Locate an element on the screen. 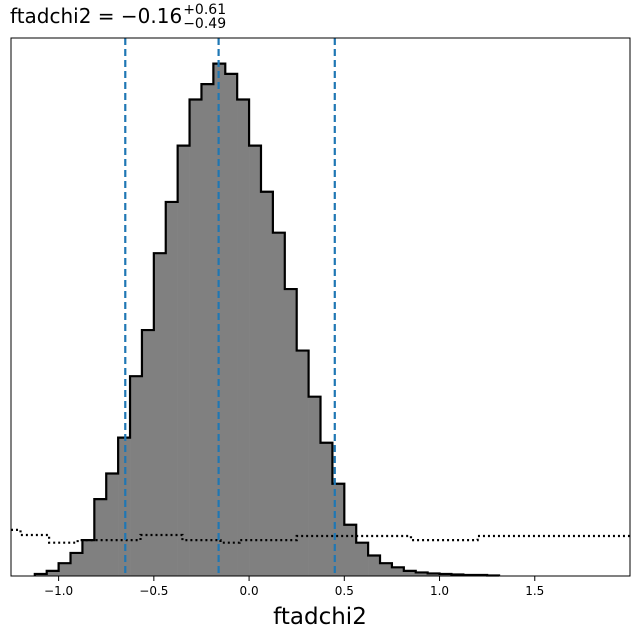 The width and height of the screenshot is (640, 639). chart-title-main: ftadchi2 = −0.16 is located at coordinates (96, 16).